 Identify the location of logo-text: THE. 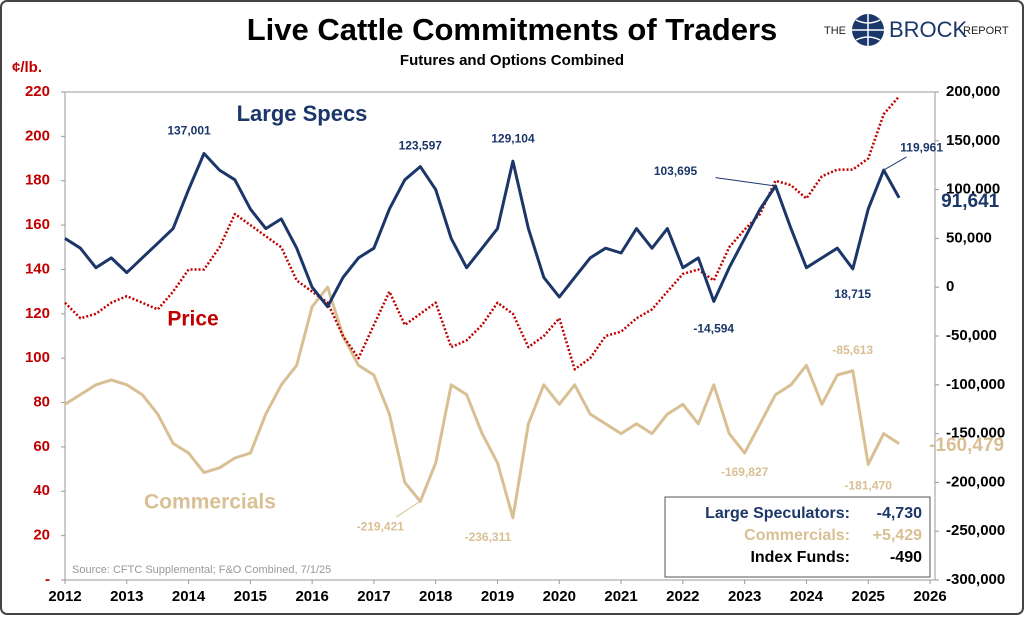
(835, 31).